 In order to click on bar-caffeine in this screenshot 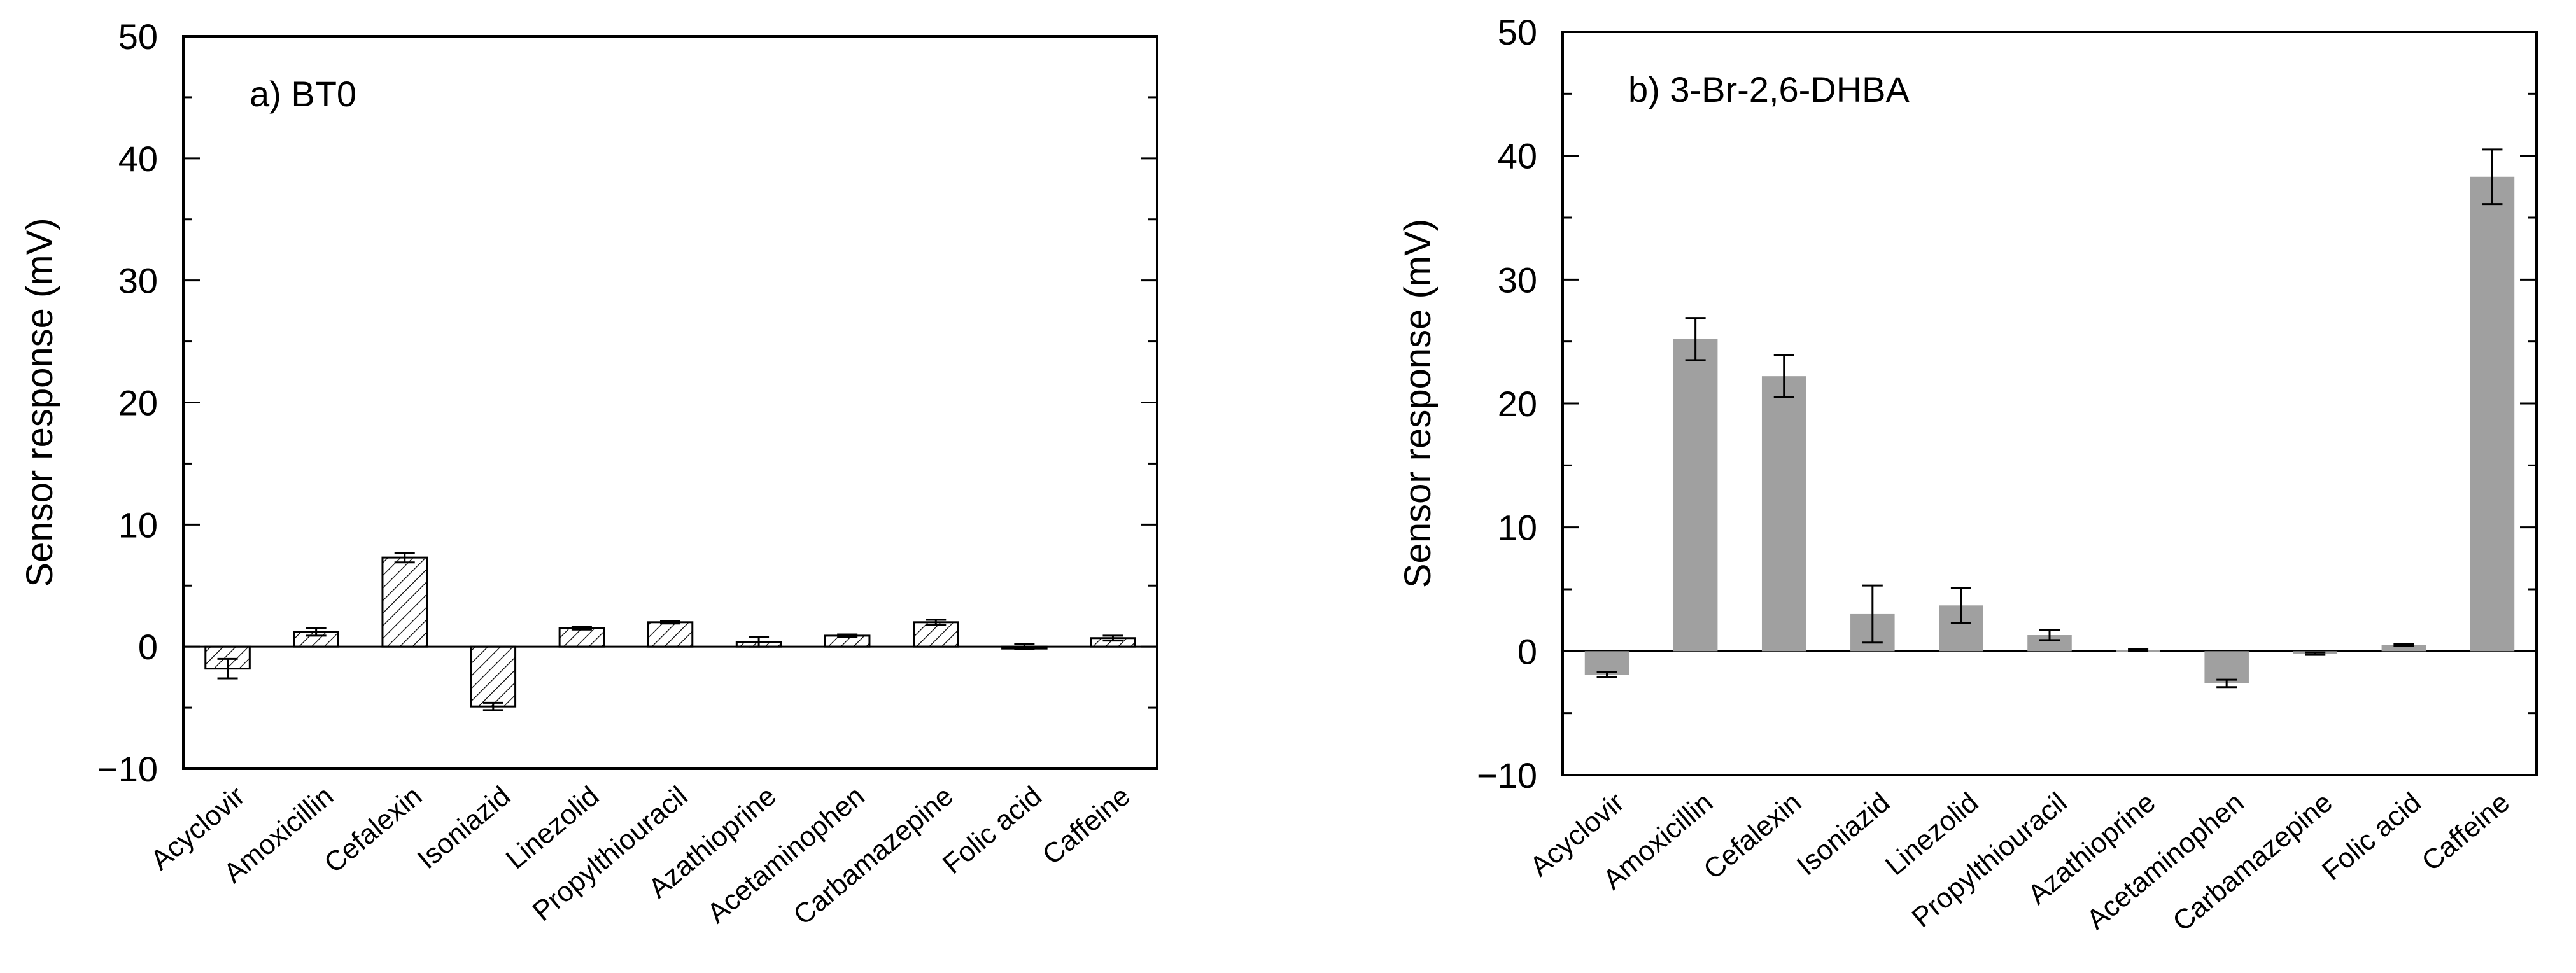, I will do `click(2493, 414)`.